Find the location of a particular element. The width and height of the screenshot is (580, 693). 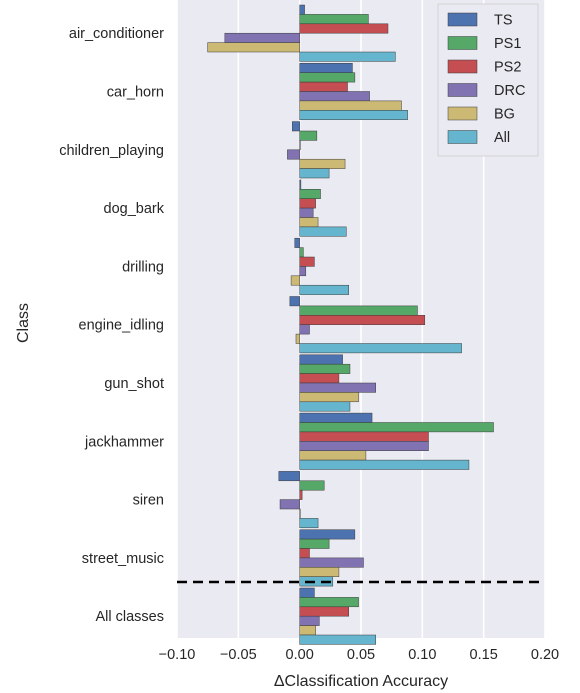

y-tick-label: street_music is located at coordinates (123, 559).